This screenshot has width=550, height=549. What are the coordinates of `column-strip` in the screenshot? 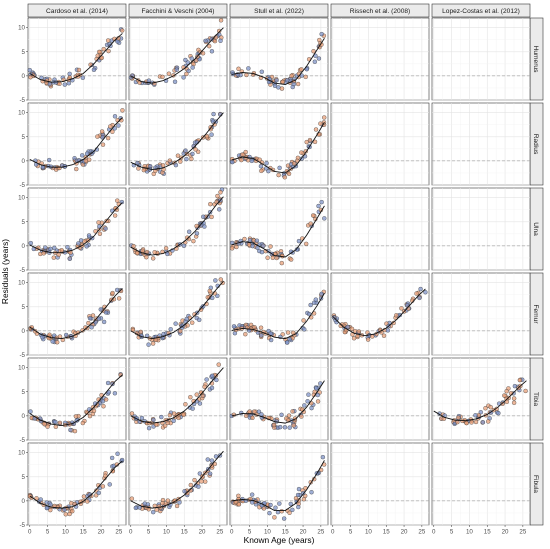 It's located at (178, 10).